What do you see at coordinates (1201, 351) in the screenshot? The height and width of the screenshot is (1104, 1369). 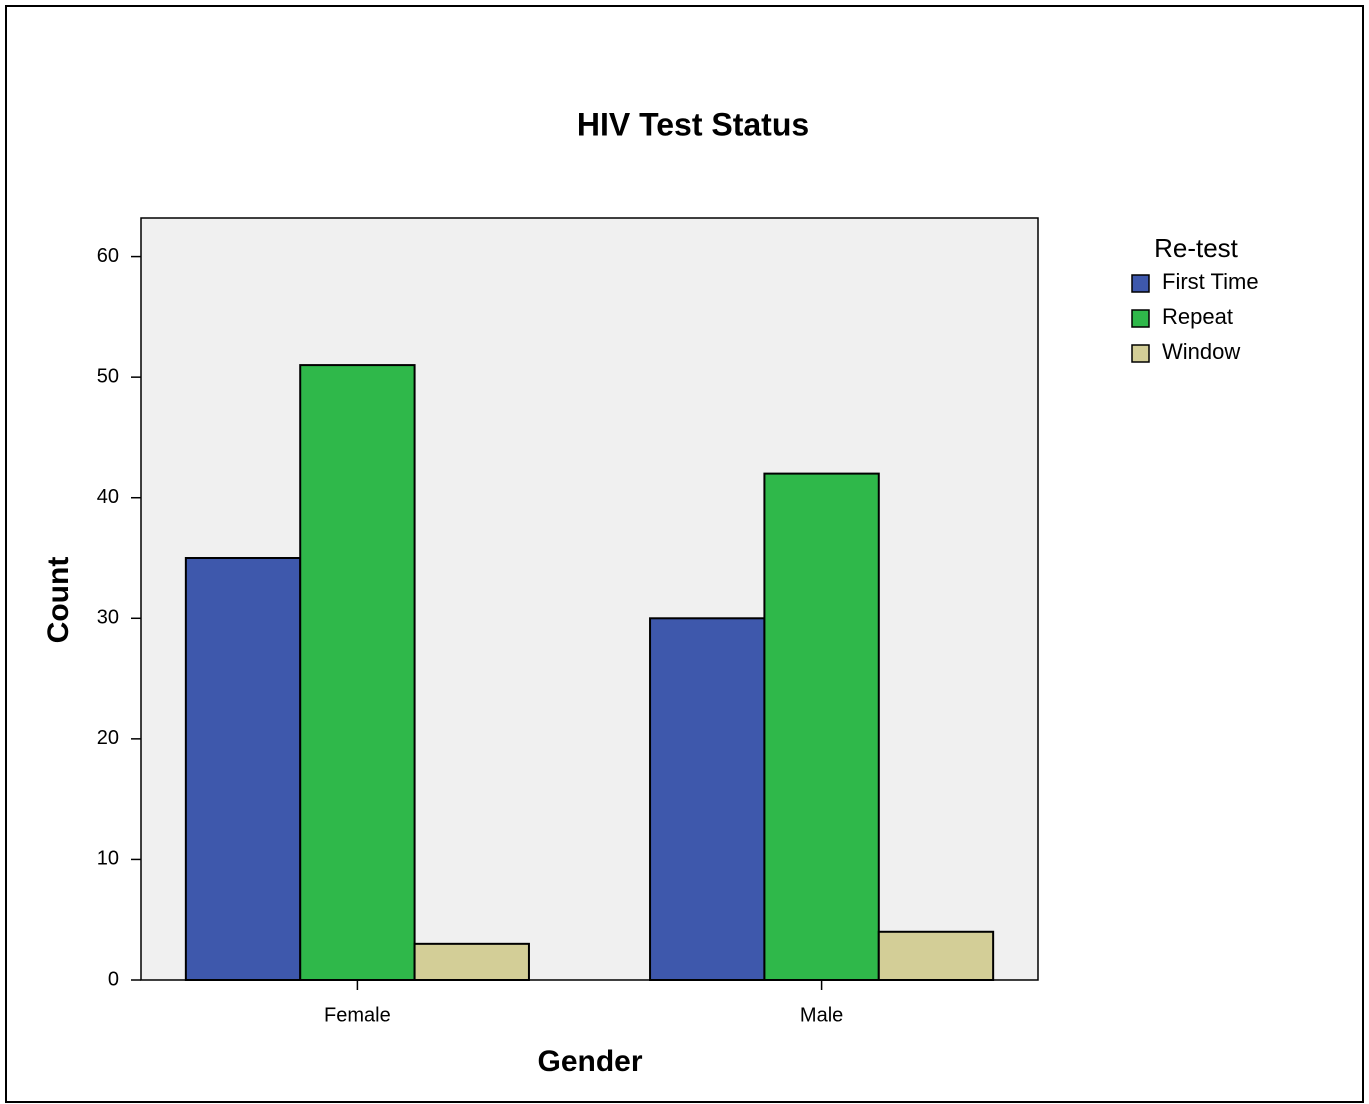 I see `legend-label: Window` at bounding box center [1201, 351].